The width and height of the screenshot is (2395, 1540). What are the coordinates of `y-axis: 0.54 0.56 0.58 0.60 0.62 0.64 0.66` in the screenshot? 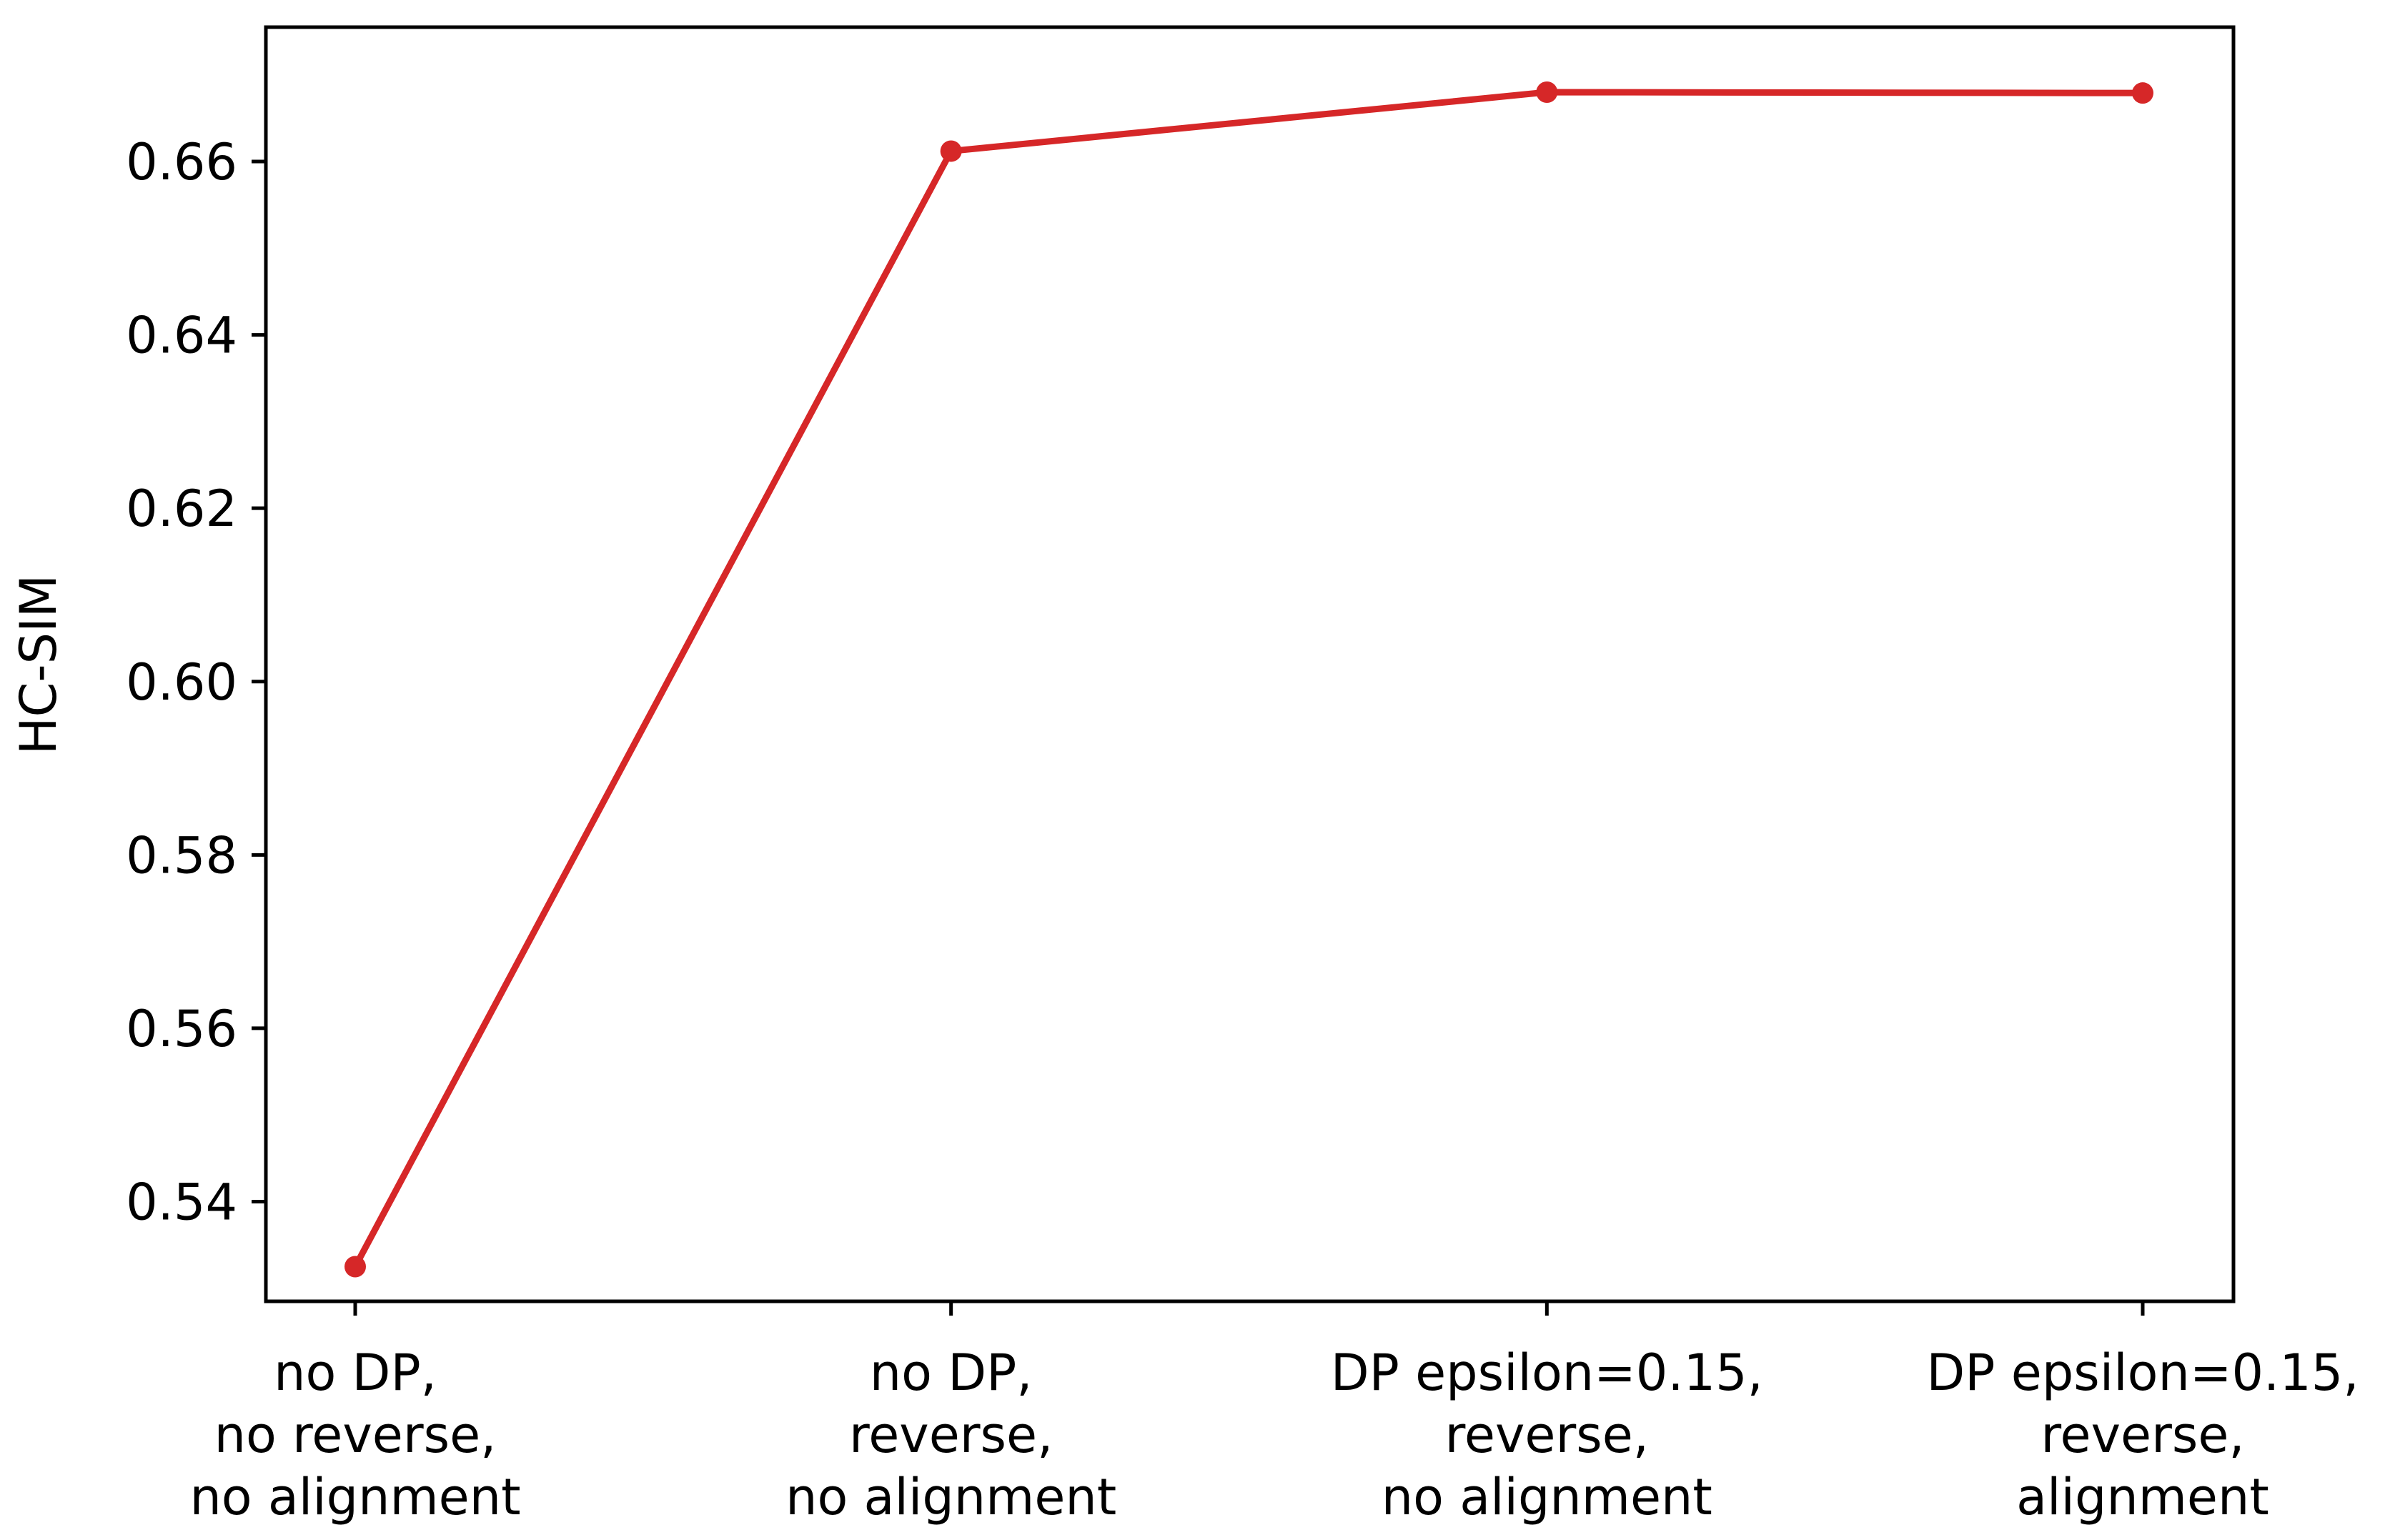 It's located at (196, 682).